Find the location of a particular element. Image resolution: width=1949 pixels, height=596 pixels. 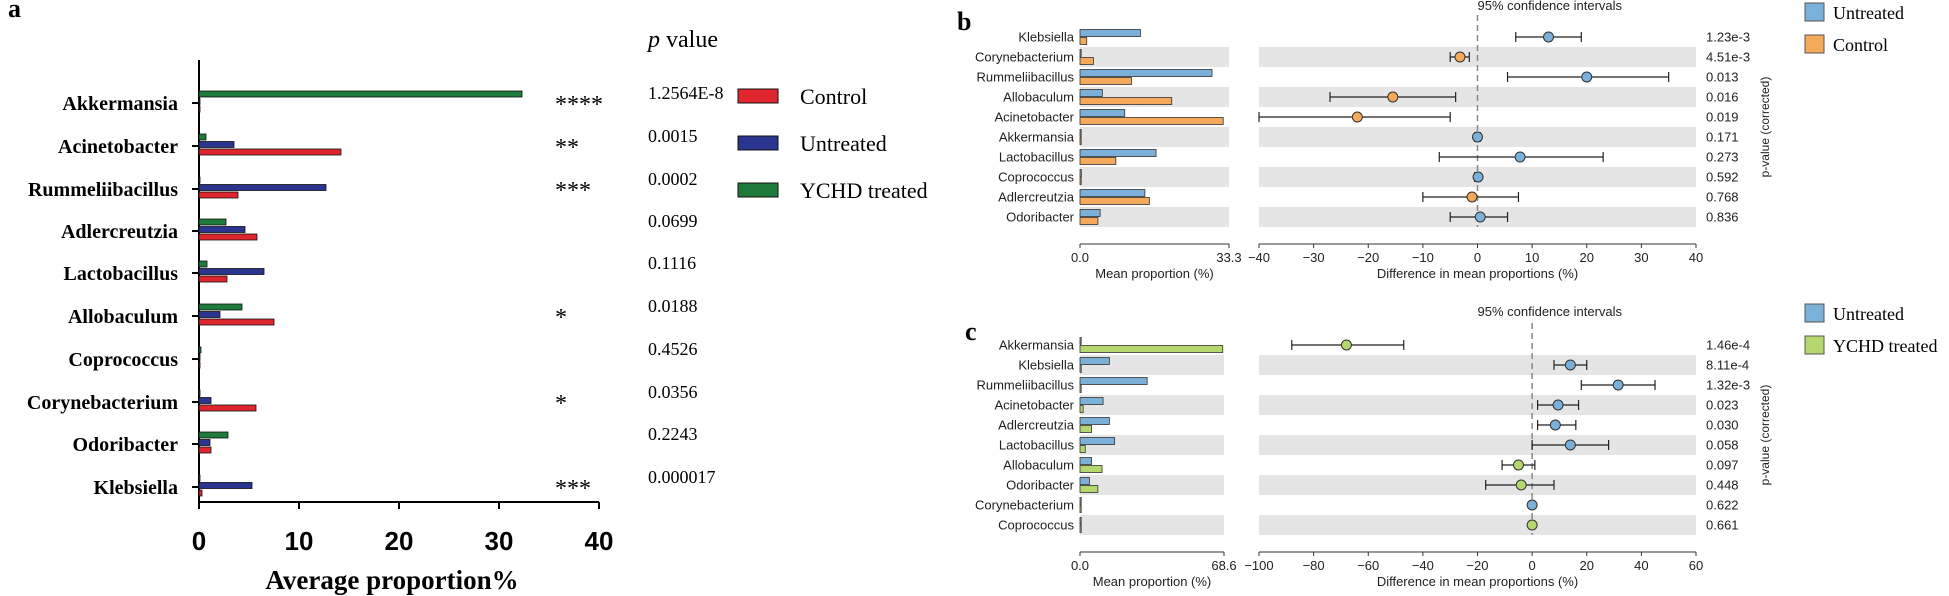

panel-a-category-label: Coprococcus is located at coordinates (123, 360).